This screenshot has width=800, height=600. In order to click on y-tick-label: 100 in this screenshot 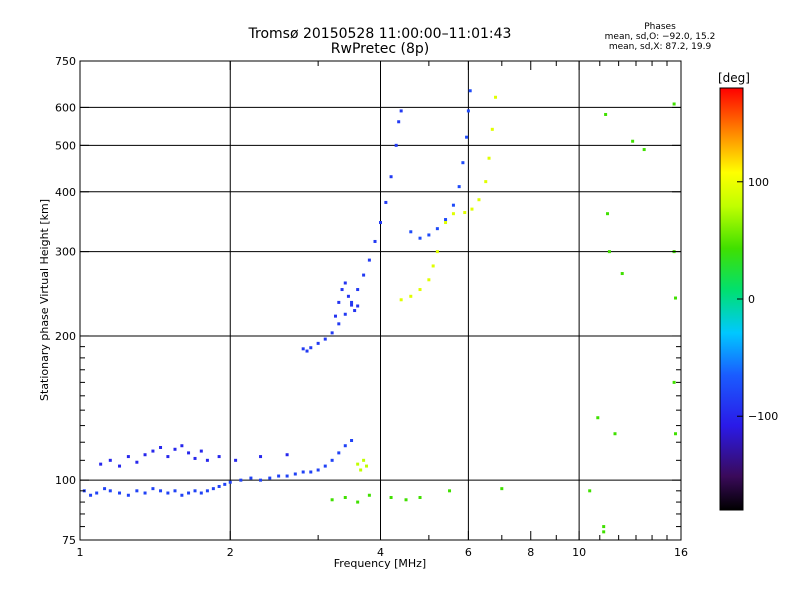, I will do `click(65, 480)`.